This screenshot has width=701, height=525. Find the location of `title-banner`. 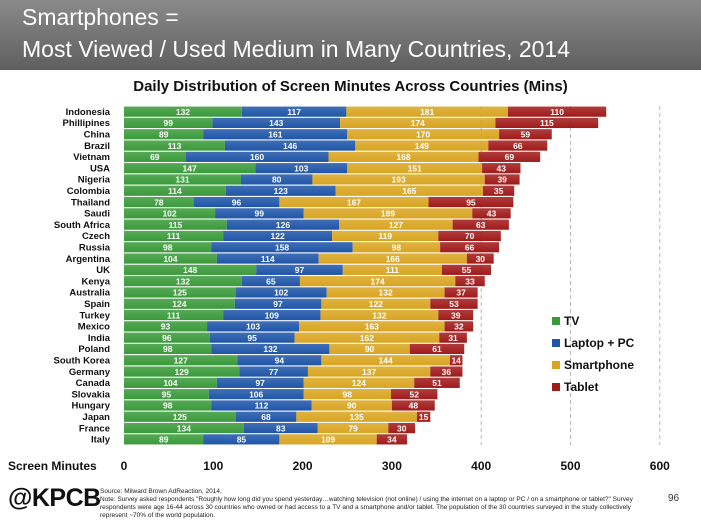

title-banner is located at coordinates (350, 35).